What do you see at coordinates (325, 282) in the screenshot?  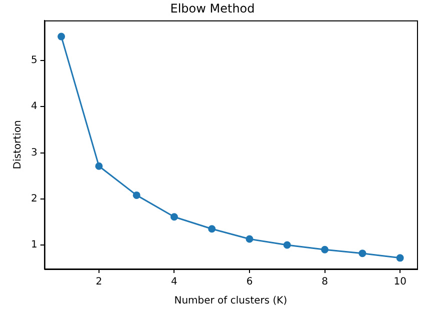 I see `x-tick-label: 8` at bounding box center [325, 282].